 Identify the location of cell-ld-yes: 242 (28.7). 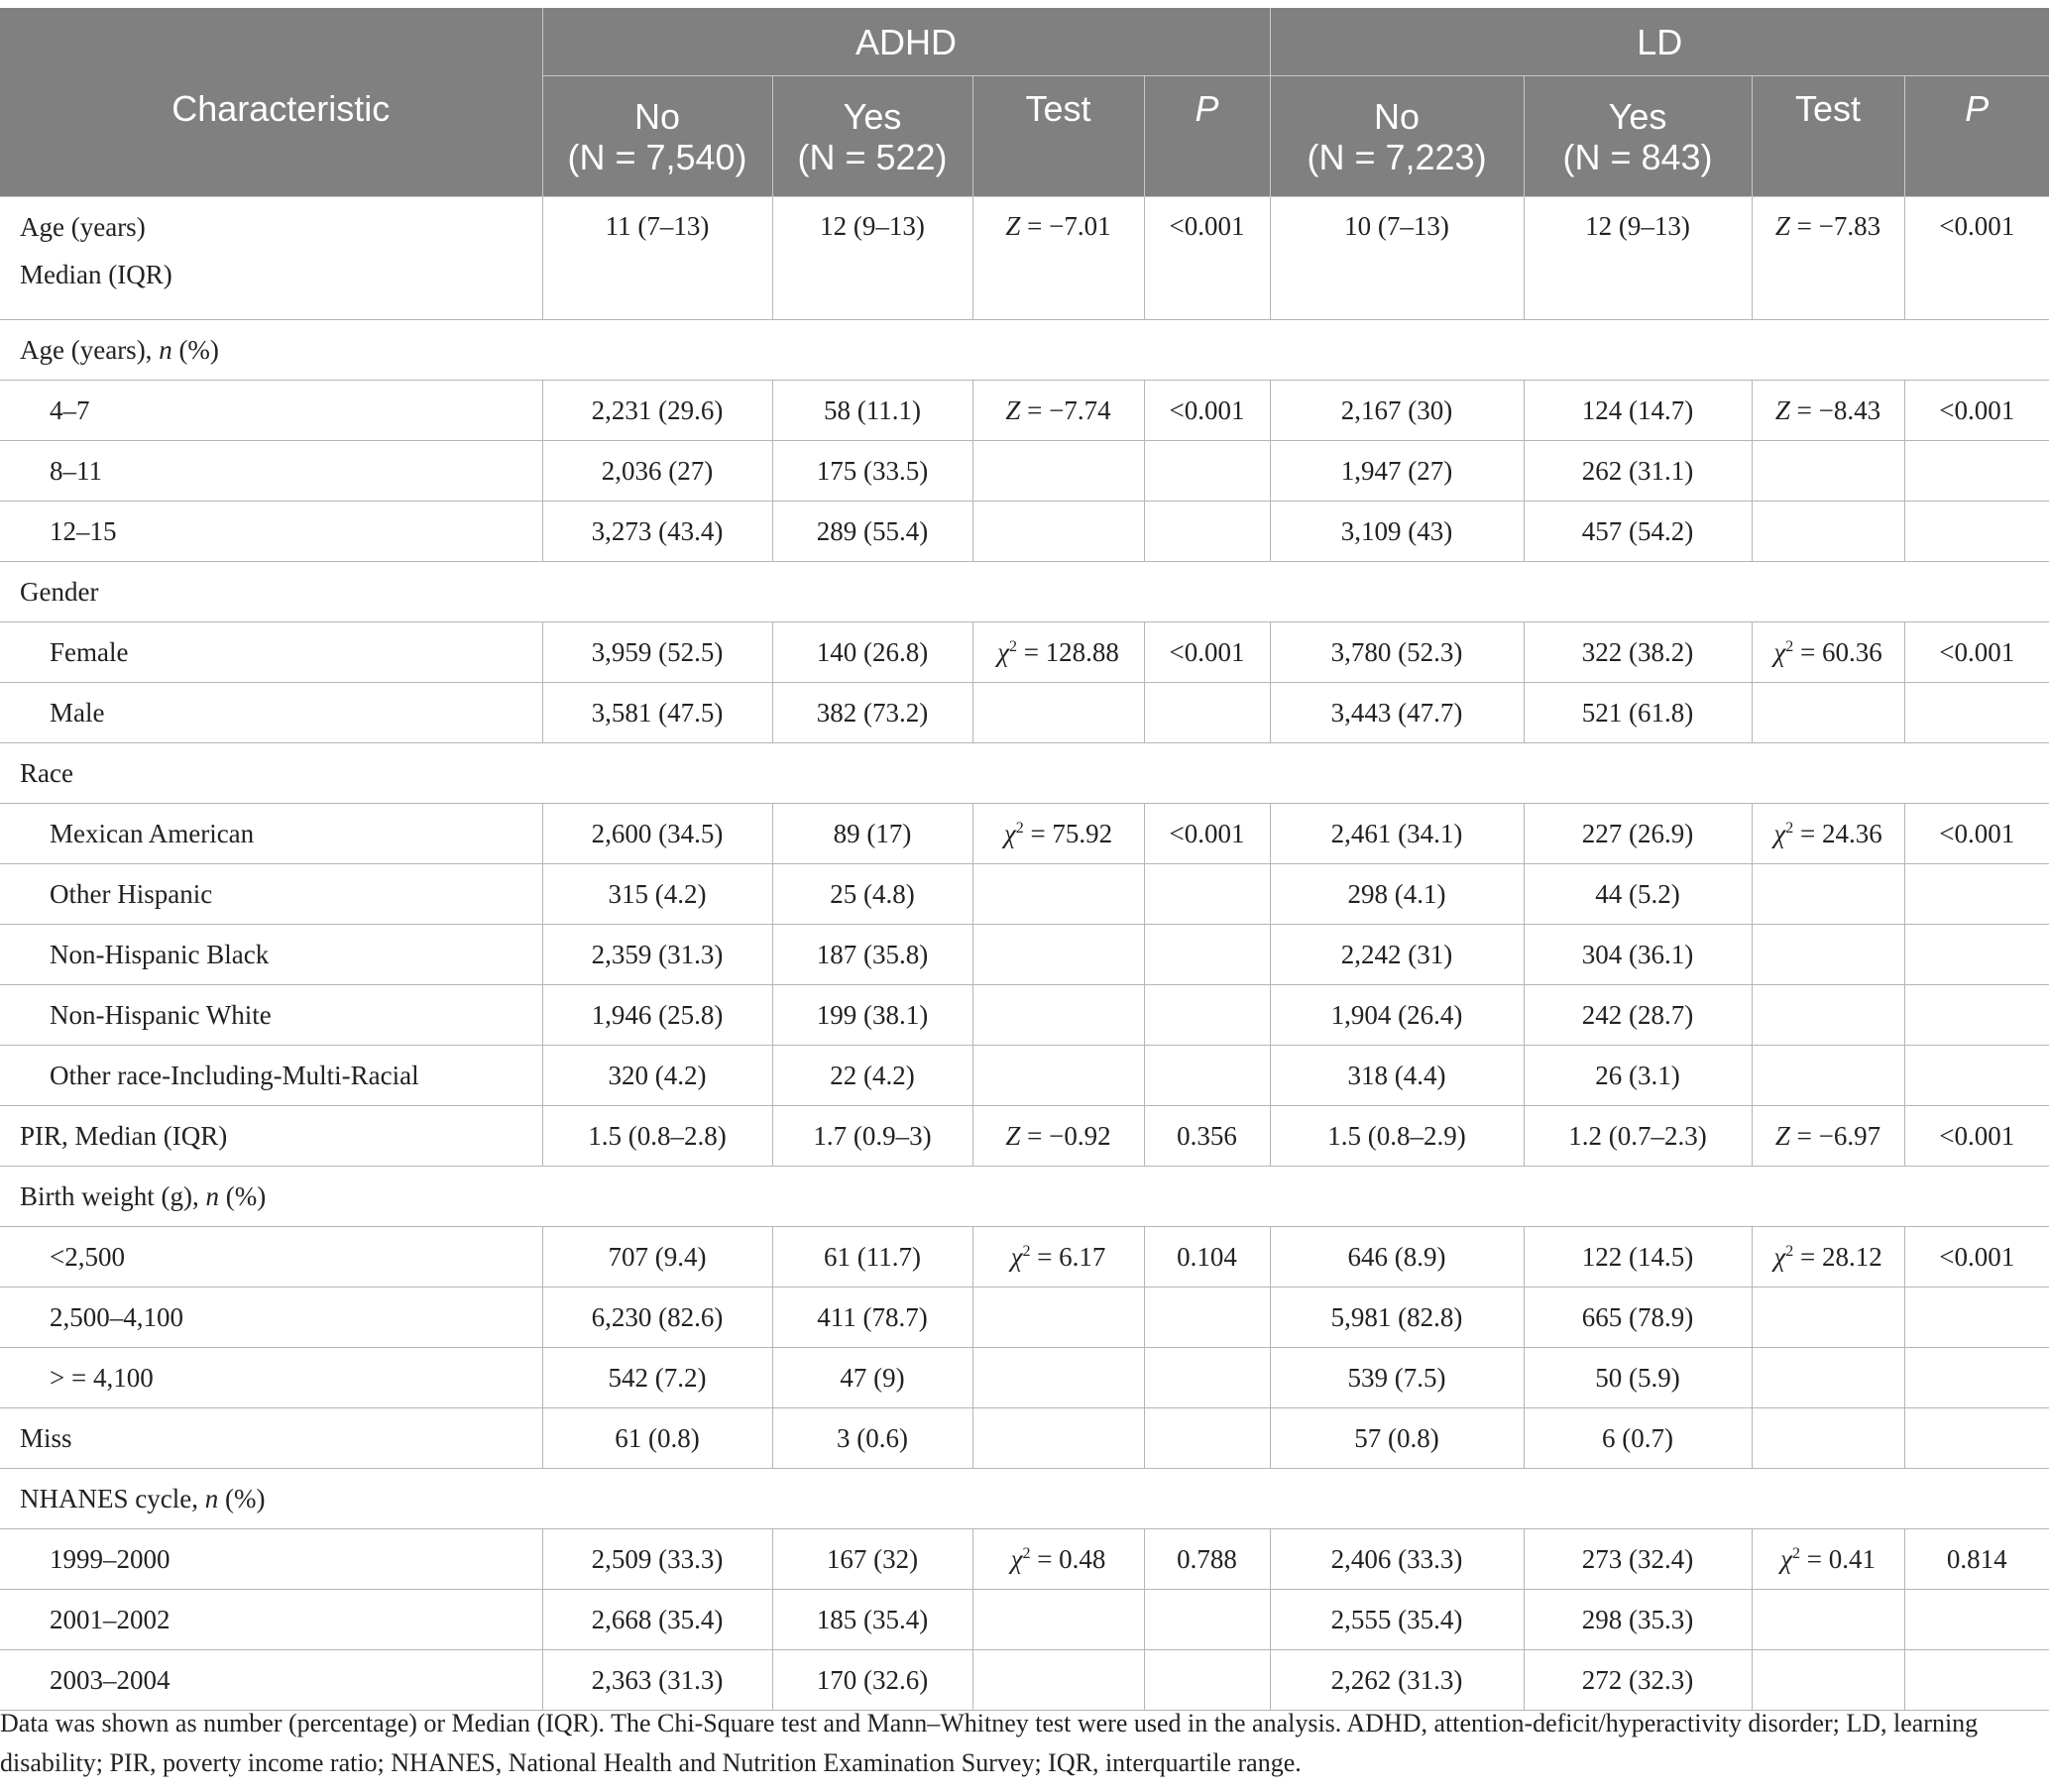
(1638, 1015).